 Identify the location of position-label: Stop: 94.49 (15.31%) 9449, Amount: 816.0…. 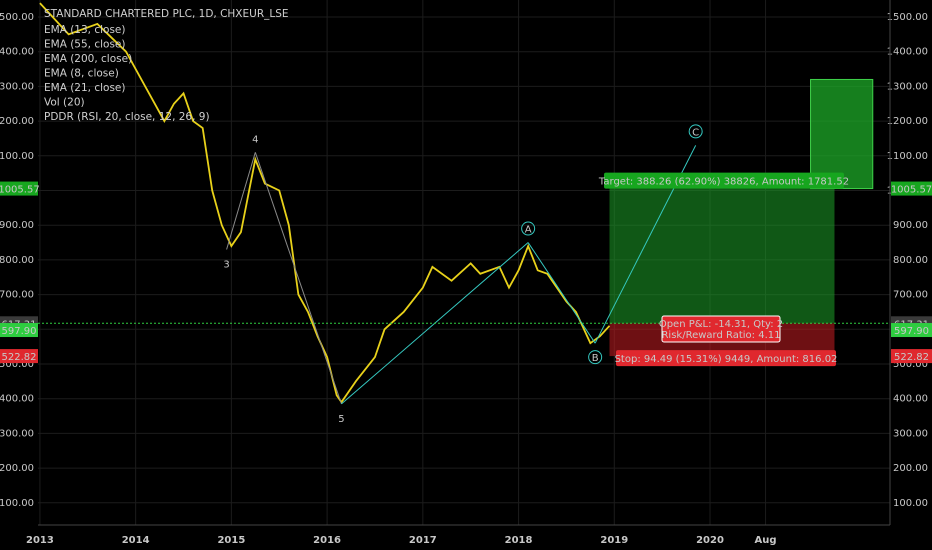
(726, 359).